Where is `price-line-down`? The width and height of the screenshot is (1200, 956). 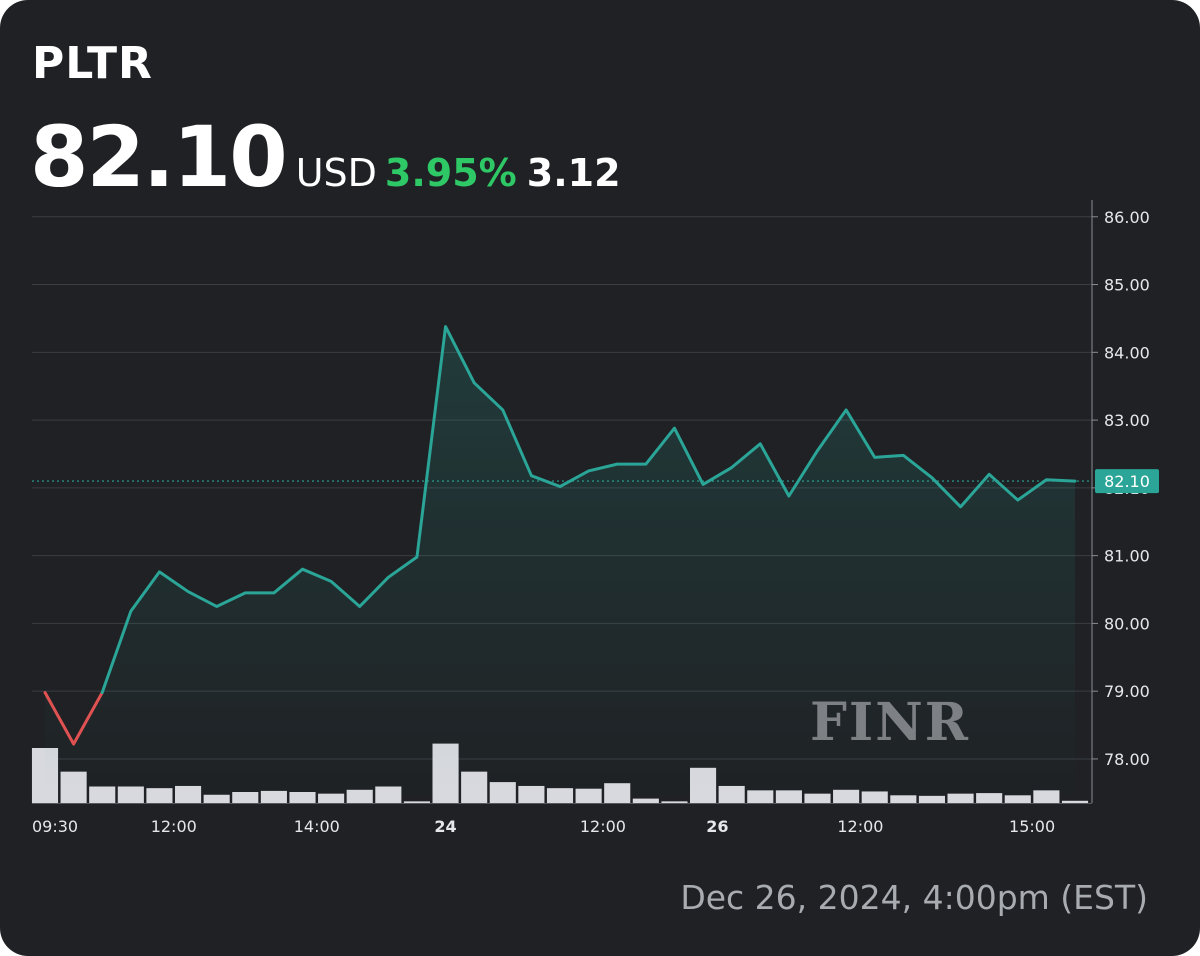 price-line-down is located at coordinates (73, 718).